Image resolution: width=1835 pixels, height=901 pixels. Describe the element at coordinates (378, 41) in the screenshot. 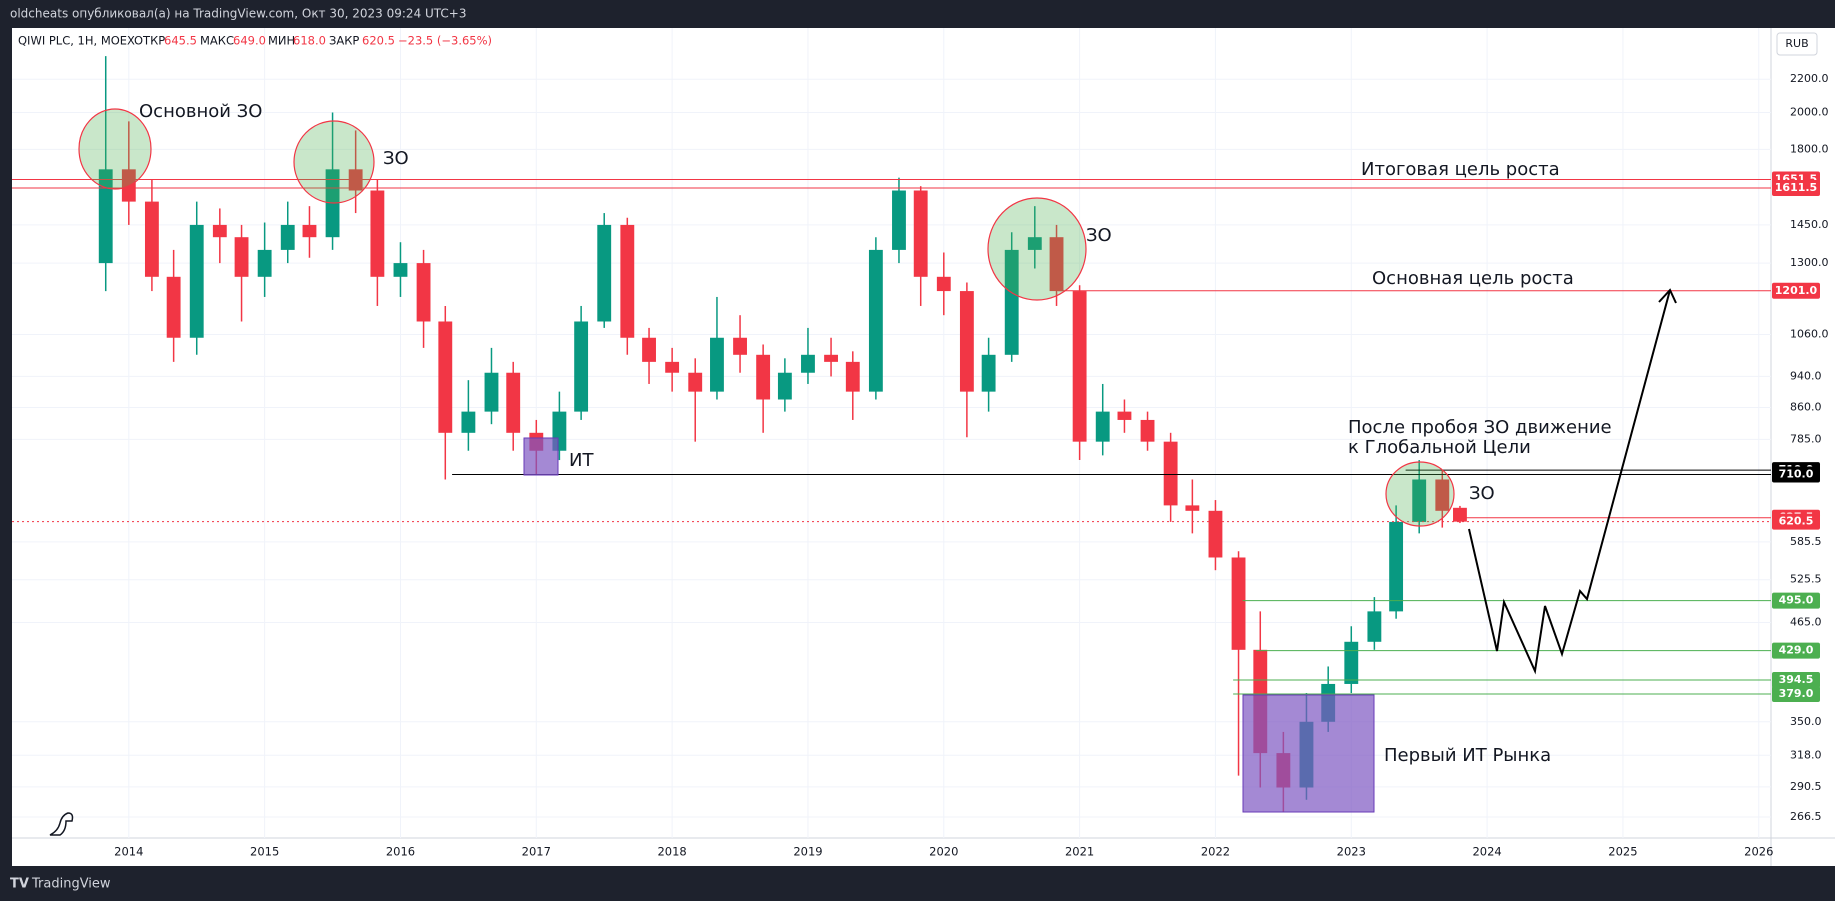

I see `legend-value: 620.5` at that location.